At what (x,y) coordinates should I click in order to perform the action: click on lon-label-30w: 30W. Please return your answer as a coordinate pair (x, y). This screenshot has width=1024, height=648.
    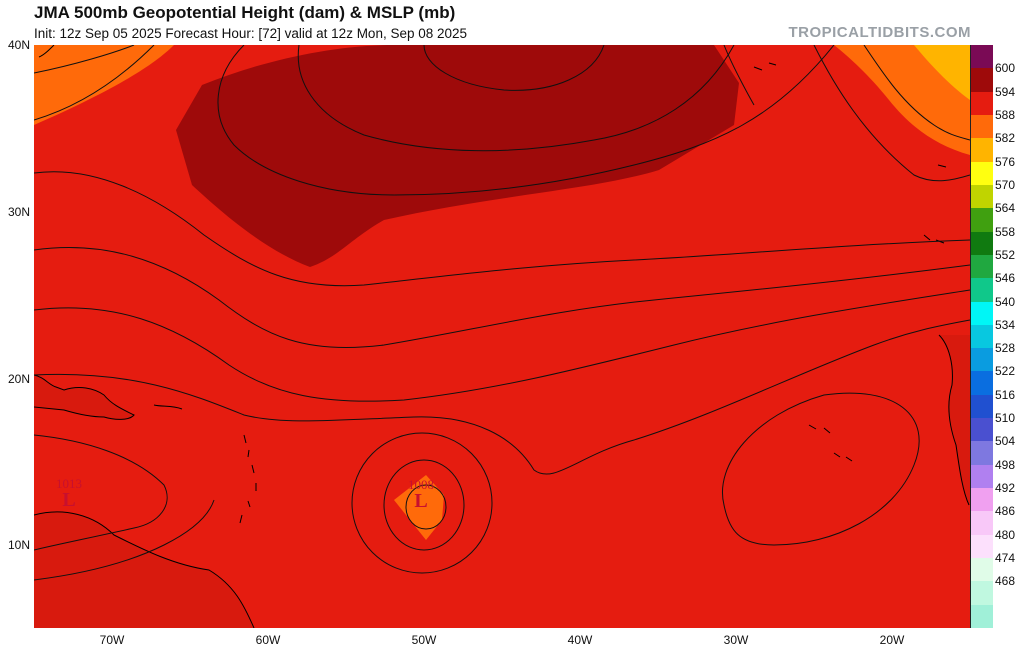
    Looking at the image, I should click on (736, 640).